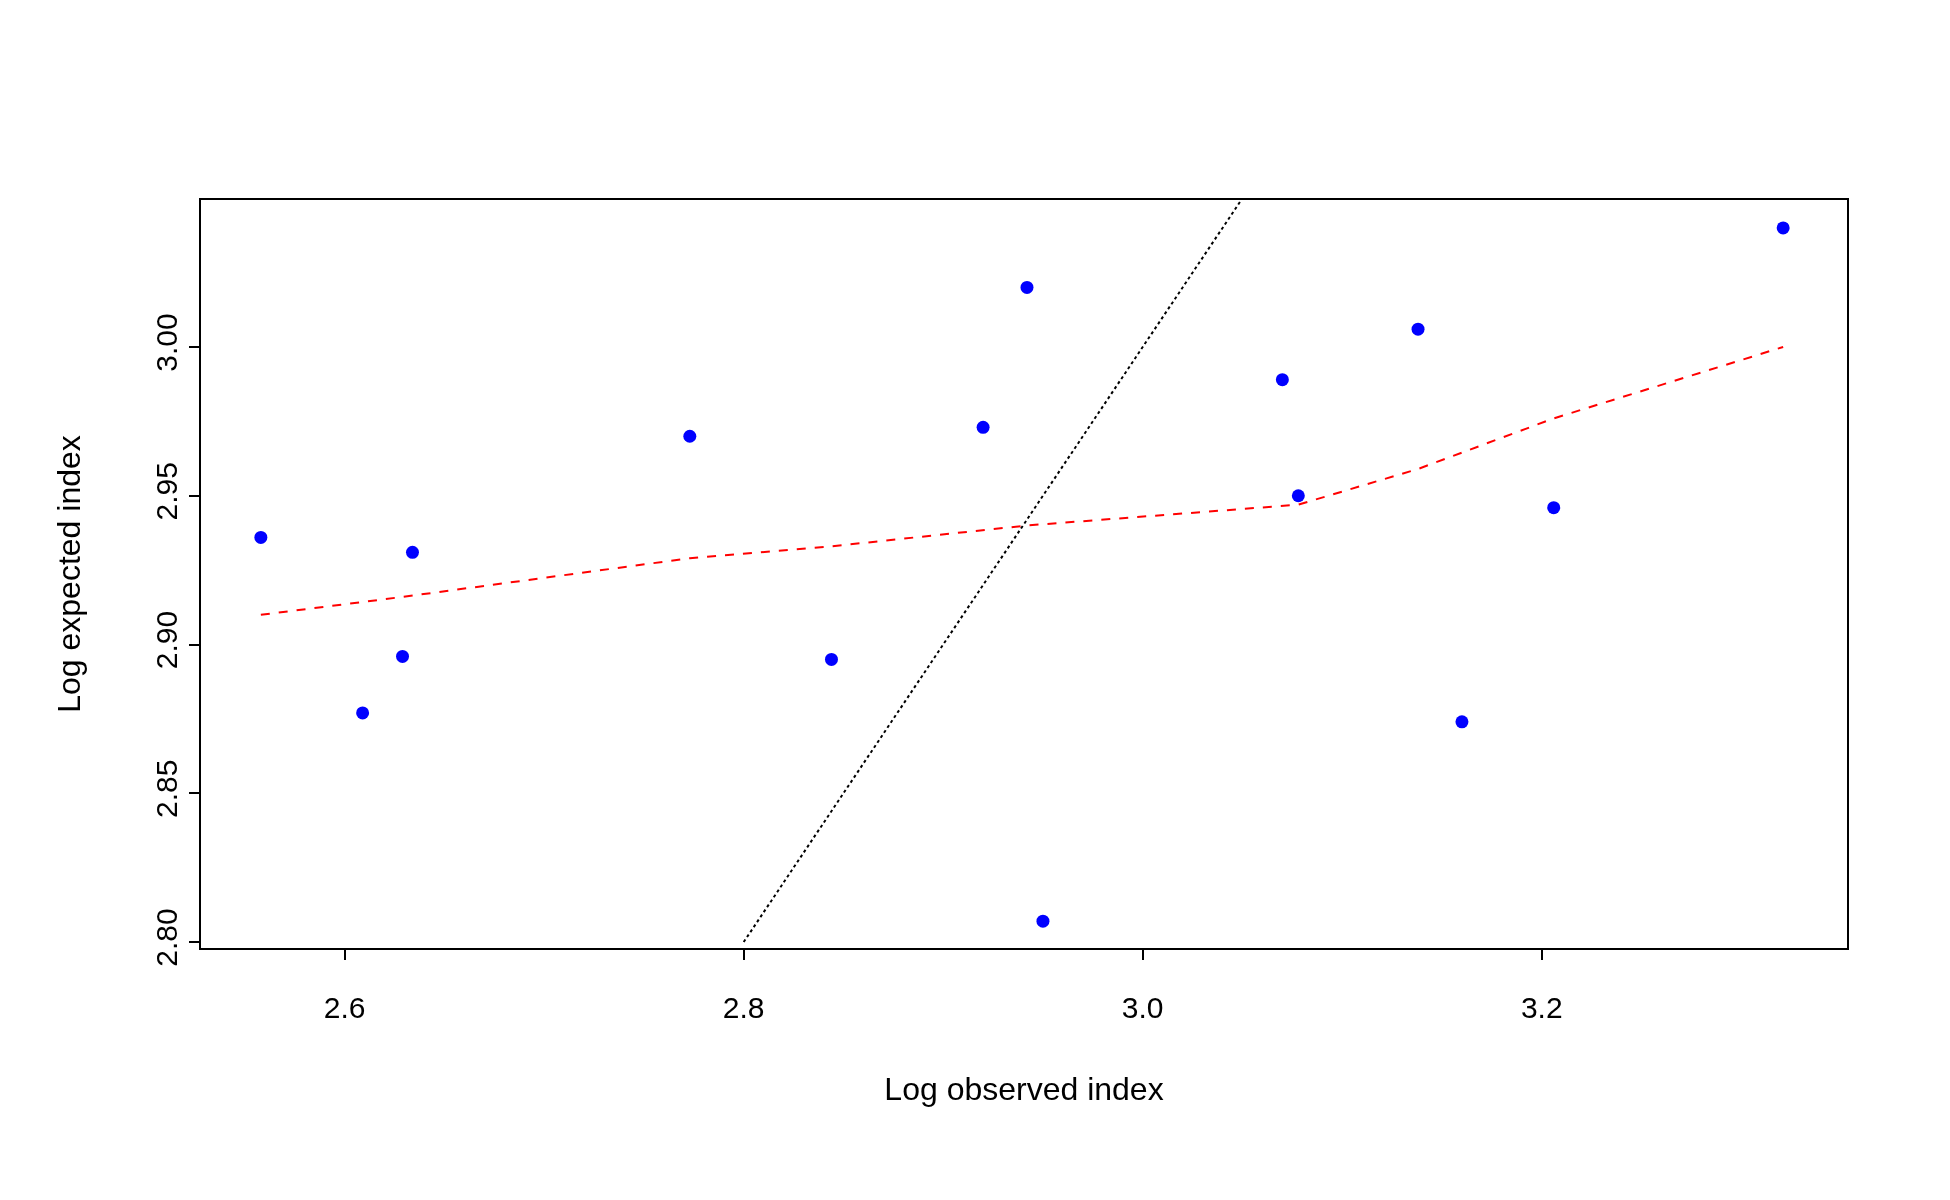  What do you see at coordinates (166, 788) in the screenshot?
I see `y-tick-label: 2.85` at bounding box center [166, 788].